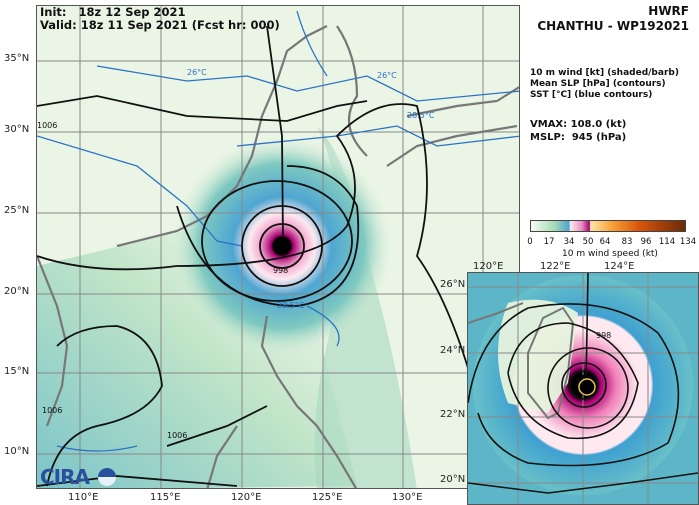 The width and height of the screenshot is (699, 505). I want to click on cira-logo-text: CIRA, so click(65, 477).